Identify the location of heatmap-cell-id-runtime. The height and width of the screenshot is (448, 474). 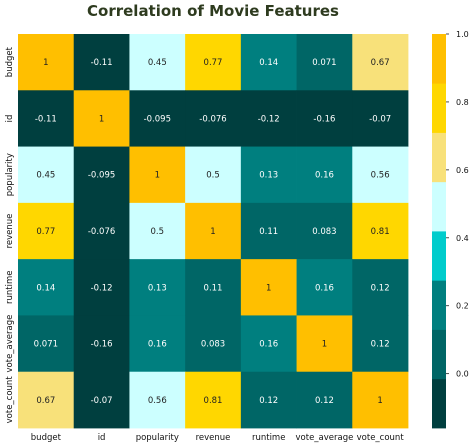
(268, 118).